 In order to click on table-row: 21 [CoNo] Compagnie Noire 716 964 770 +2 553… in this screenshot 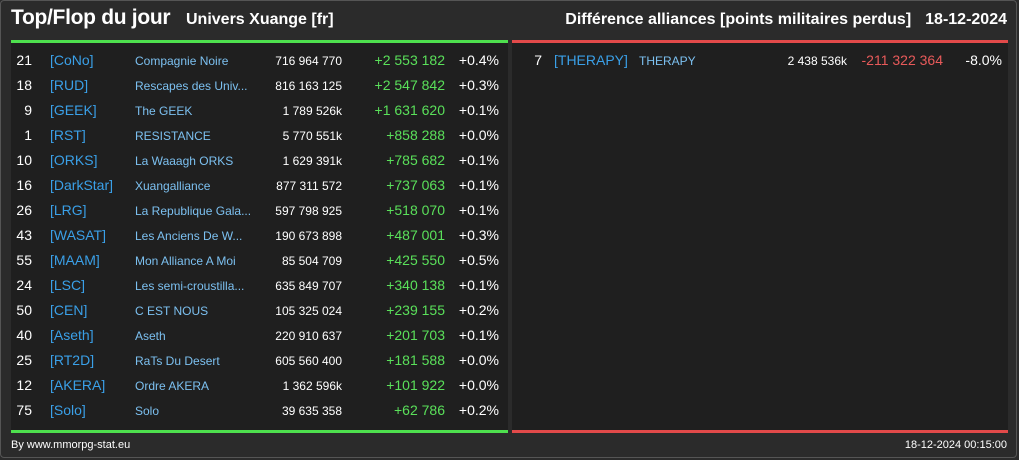, I will do `click(259, 61)`.